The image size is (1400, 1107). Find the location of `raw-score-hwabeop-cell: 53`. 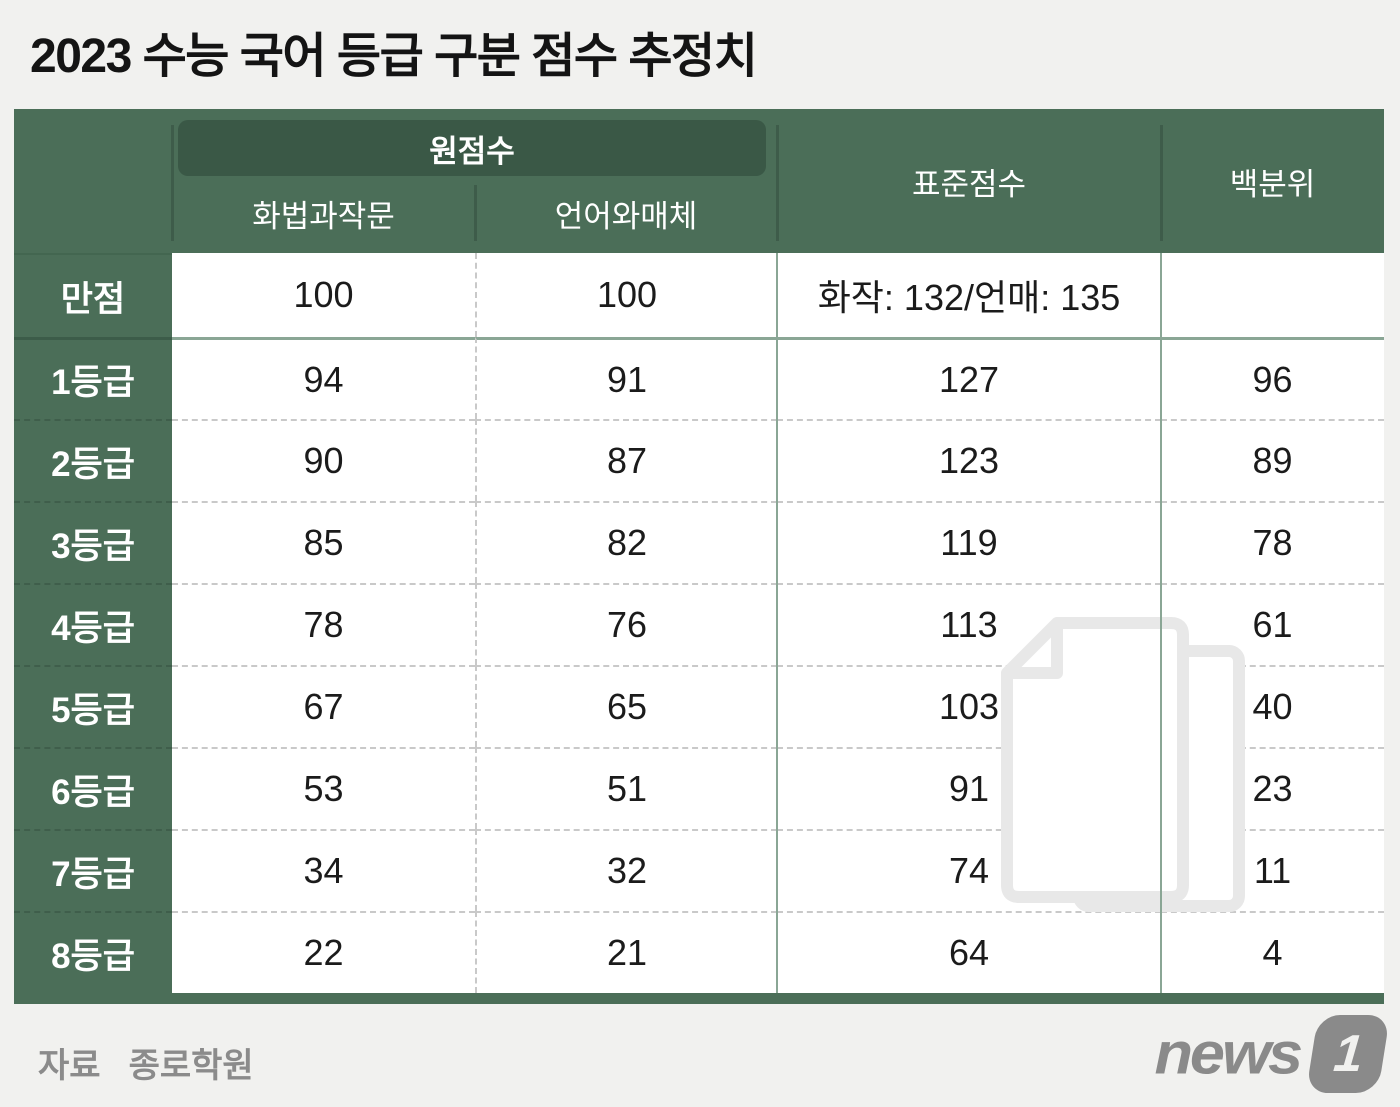

raw-score-hwabeop-cell: 53 is located at coordinates (323, 788).